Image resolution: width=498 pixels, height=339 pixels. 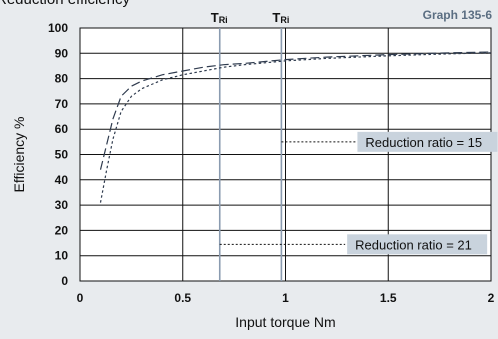 I want to click on x-tick-label: 1, so click(x=285, y=298).